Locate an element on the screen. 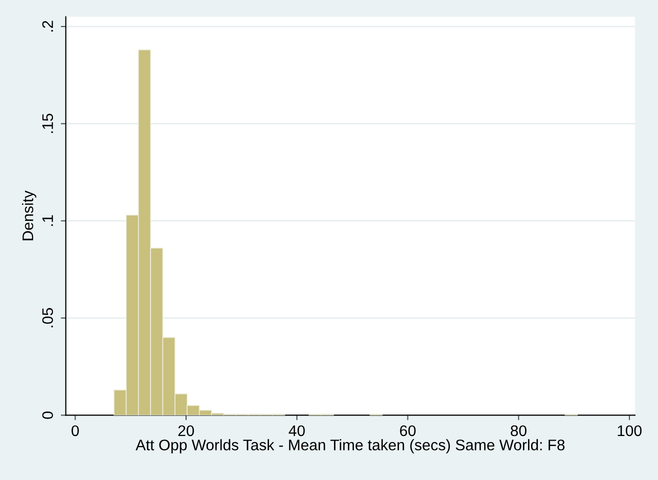  y-tick-label: .05 is located at coordinates (48, 318).